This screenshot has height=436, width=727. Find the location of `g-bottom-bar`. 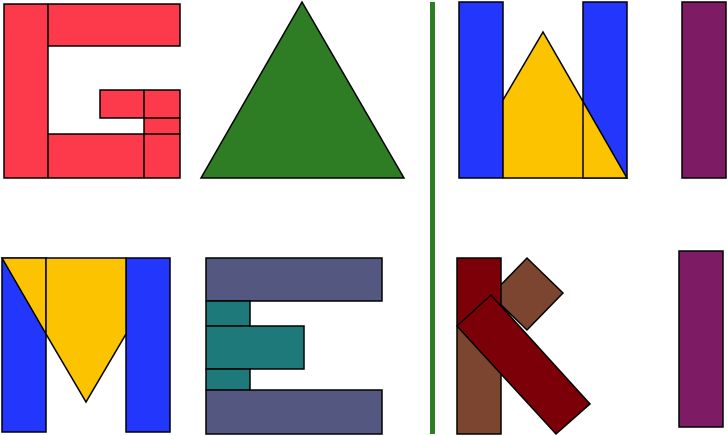

g-bottom-bar is located at coordinates (96, 156).